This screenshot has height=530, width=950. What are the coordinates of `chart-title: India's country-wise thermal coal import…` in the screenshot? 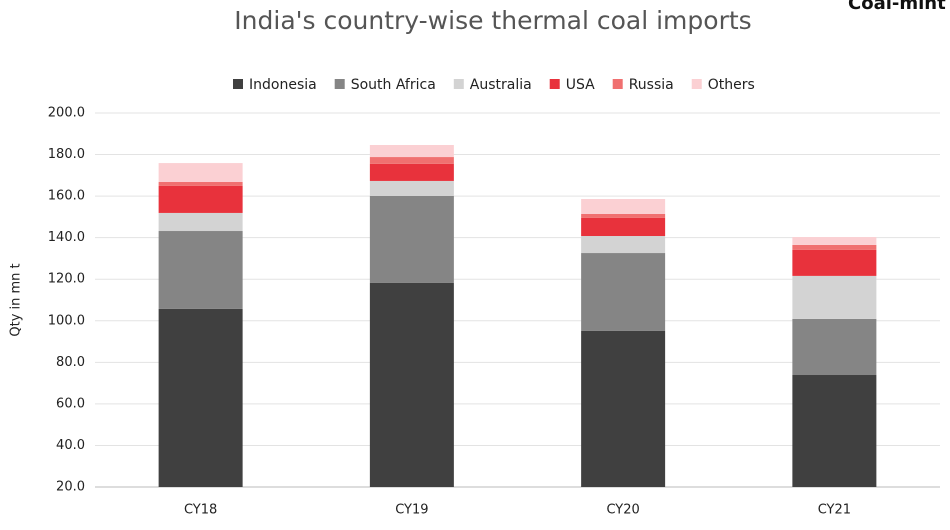 It's located at (492, 20).